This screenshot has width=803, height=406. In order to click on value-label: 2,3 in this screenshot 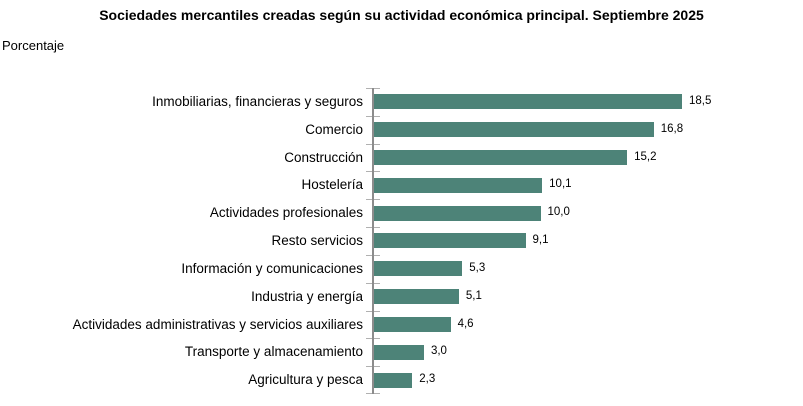, I will do `click(427, 379)`.